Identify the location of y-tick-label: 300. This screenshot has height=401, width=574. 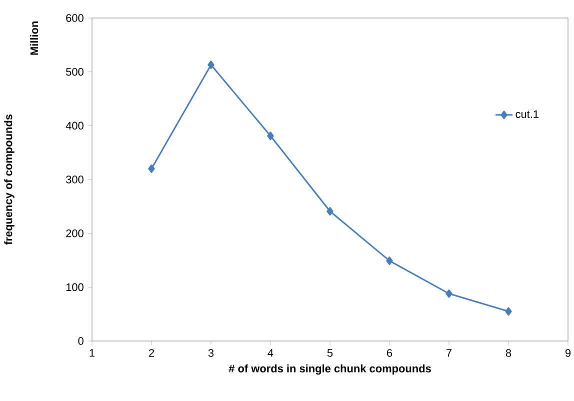
(75, 180).